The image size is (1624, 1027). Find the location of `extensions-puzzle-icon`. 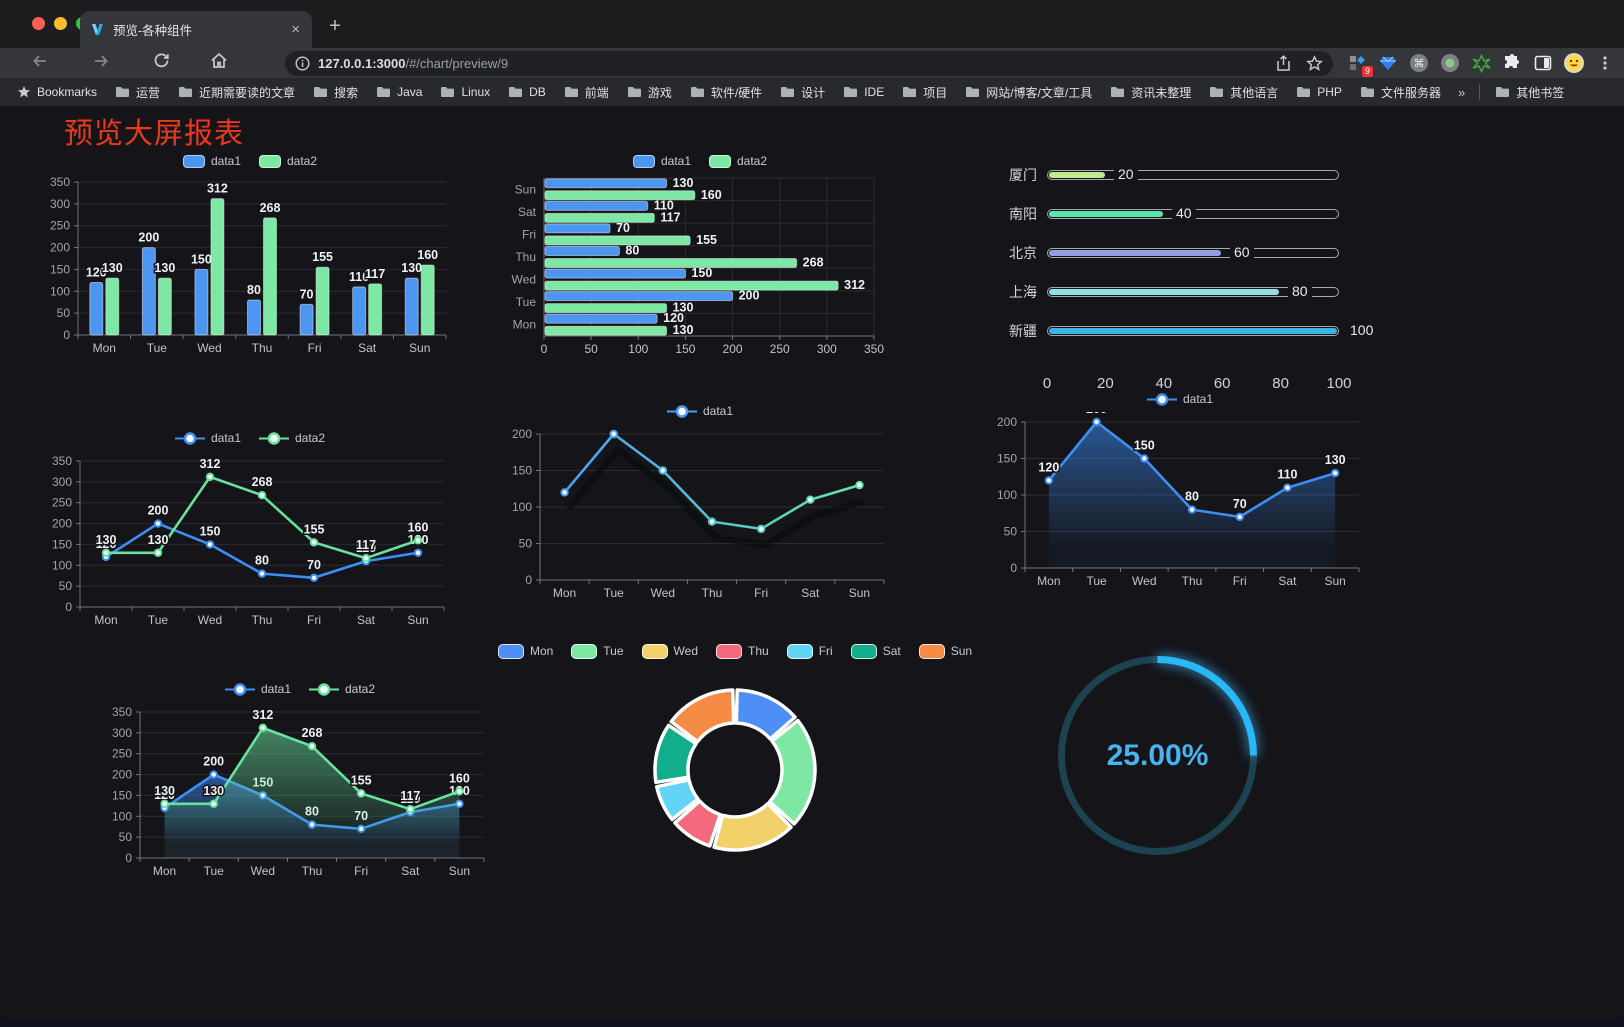

extensions-puzzle-icon is located at coordinates (1512, 63).